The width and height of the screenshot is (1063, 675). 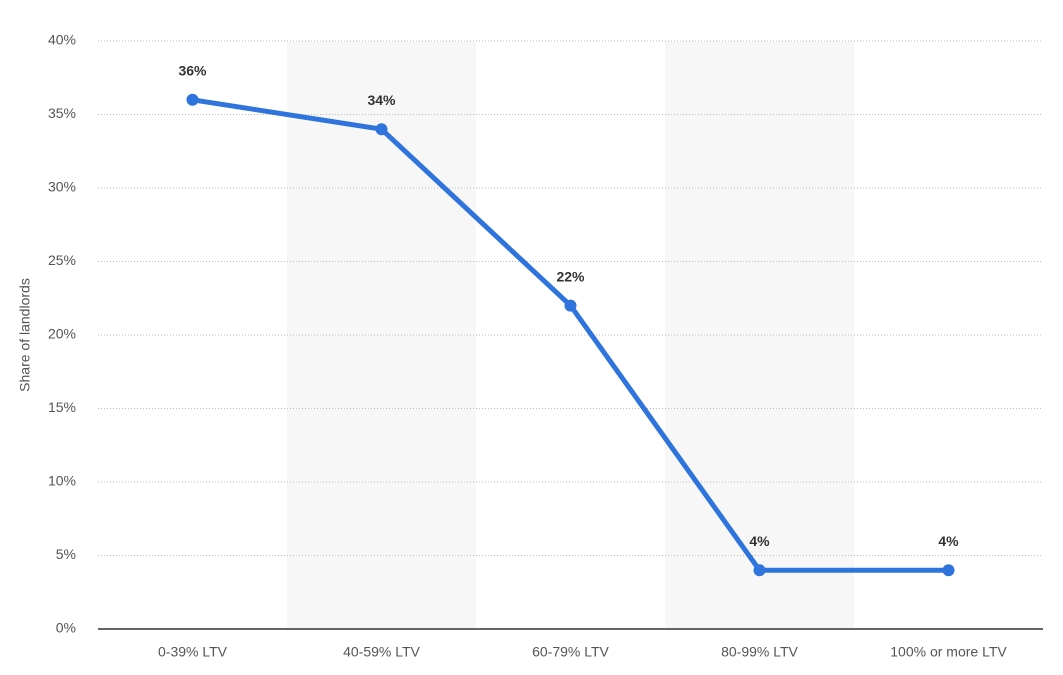 I want to click on x-tick-label: 100% or more LTV, so click(x=948, y=652).